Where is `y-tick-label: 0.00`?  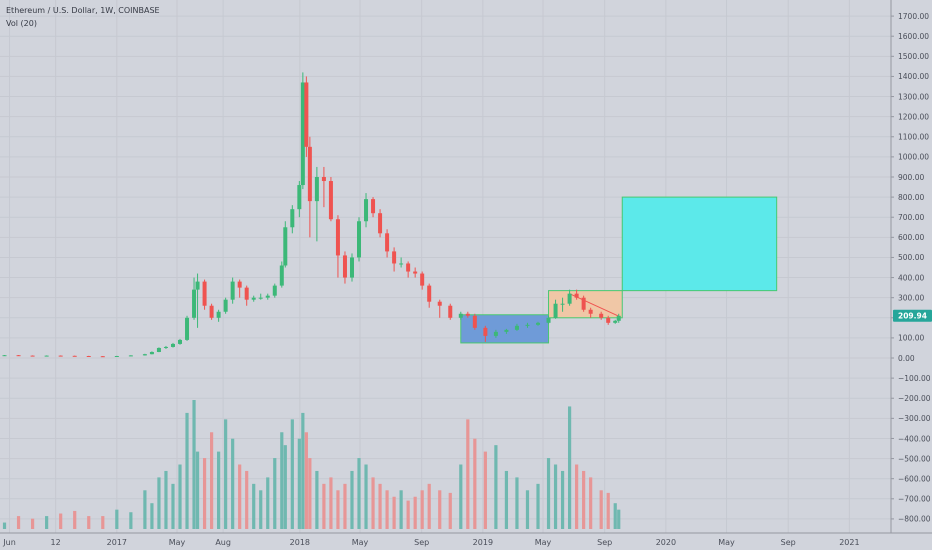
y-tick-label: 0.00 is located at coordinates (906, 358).